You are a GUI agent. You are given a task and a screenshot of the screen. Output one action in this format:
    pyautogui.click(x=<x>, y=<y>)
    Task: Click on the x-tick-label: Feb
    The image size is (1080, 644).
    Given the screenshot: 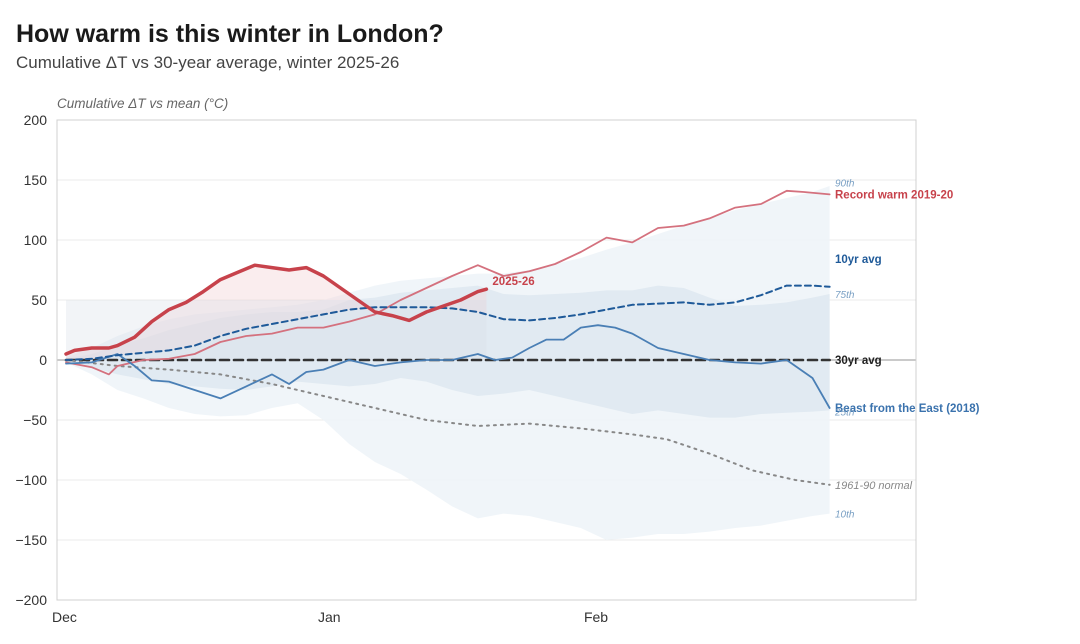 What is the action you would take?
    pyautogui.click(x=596, y=617)
    